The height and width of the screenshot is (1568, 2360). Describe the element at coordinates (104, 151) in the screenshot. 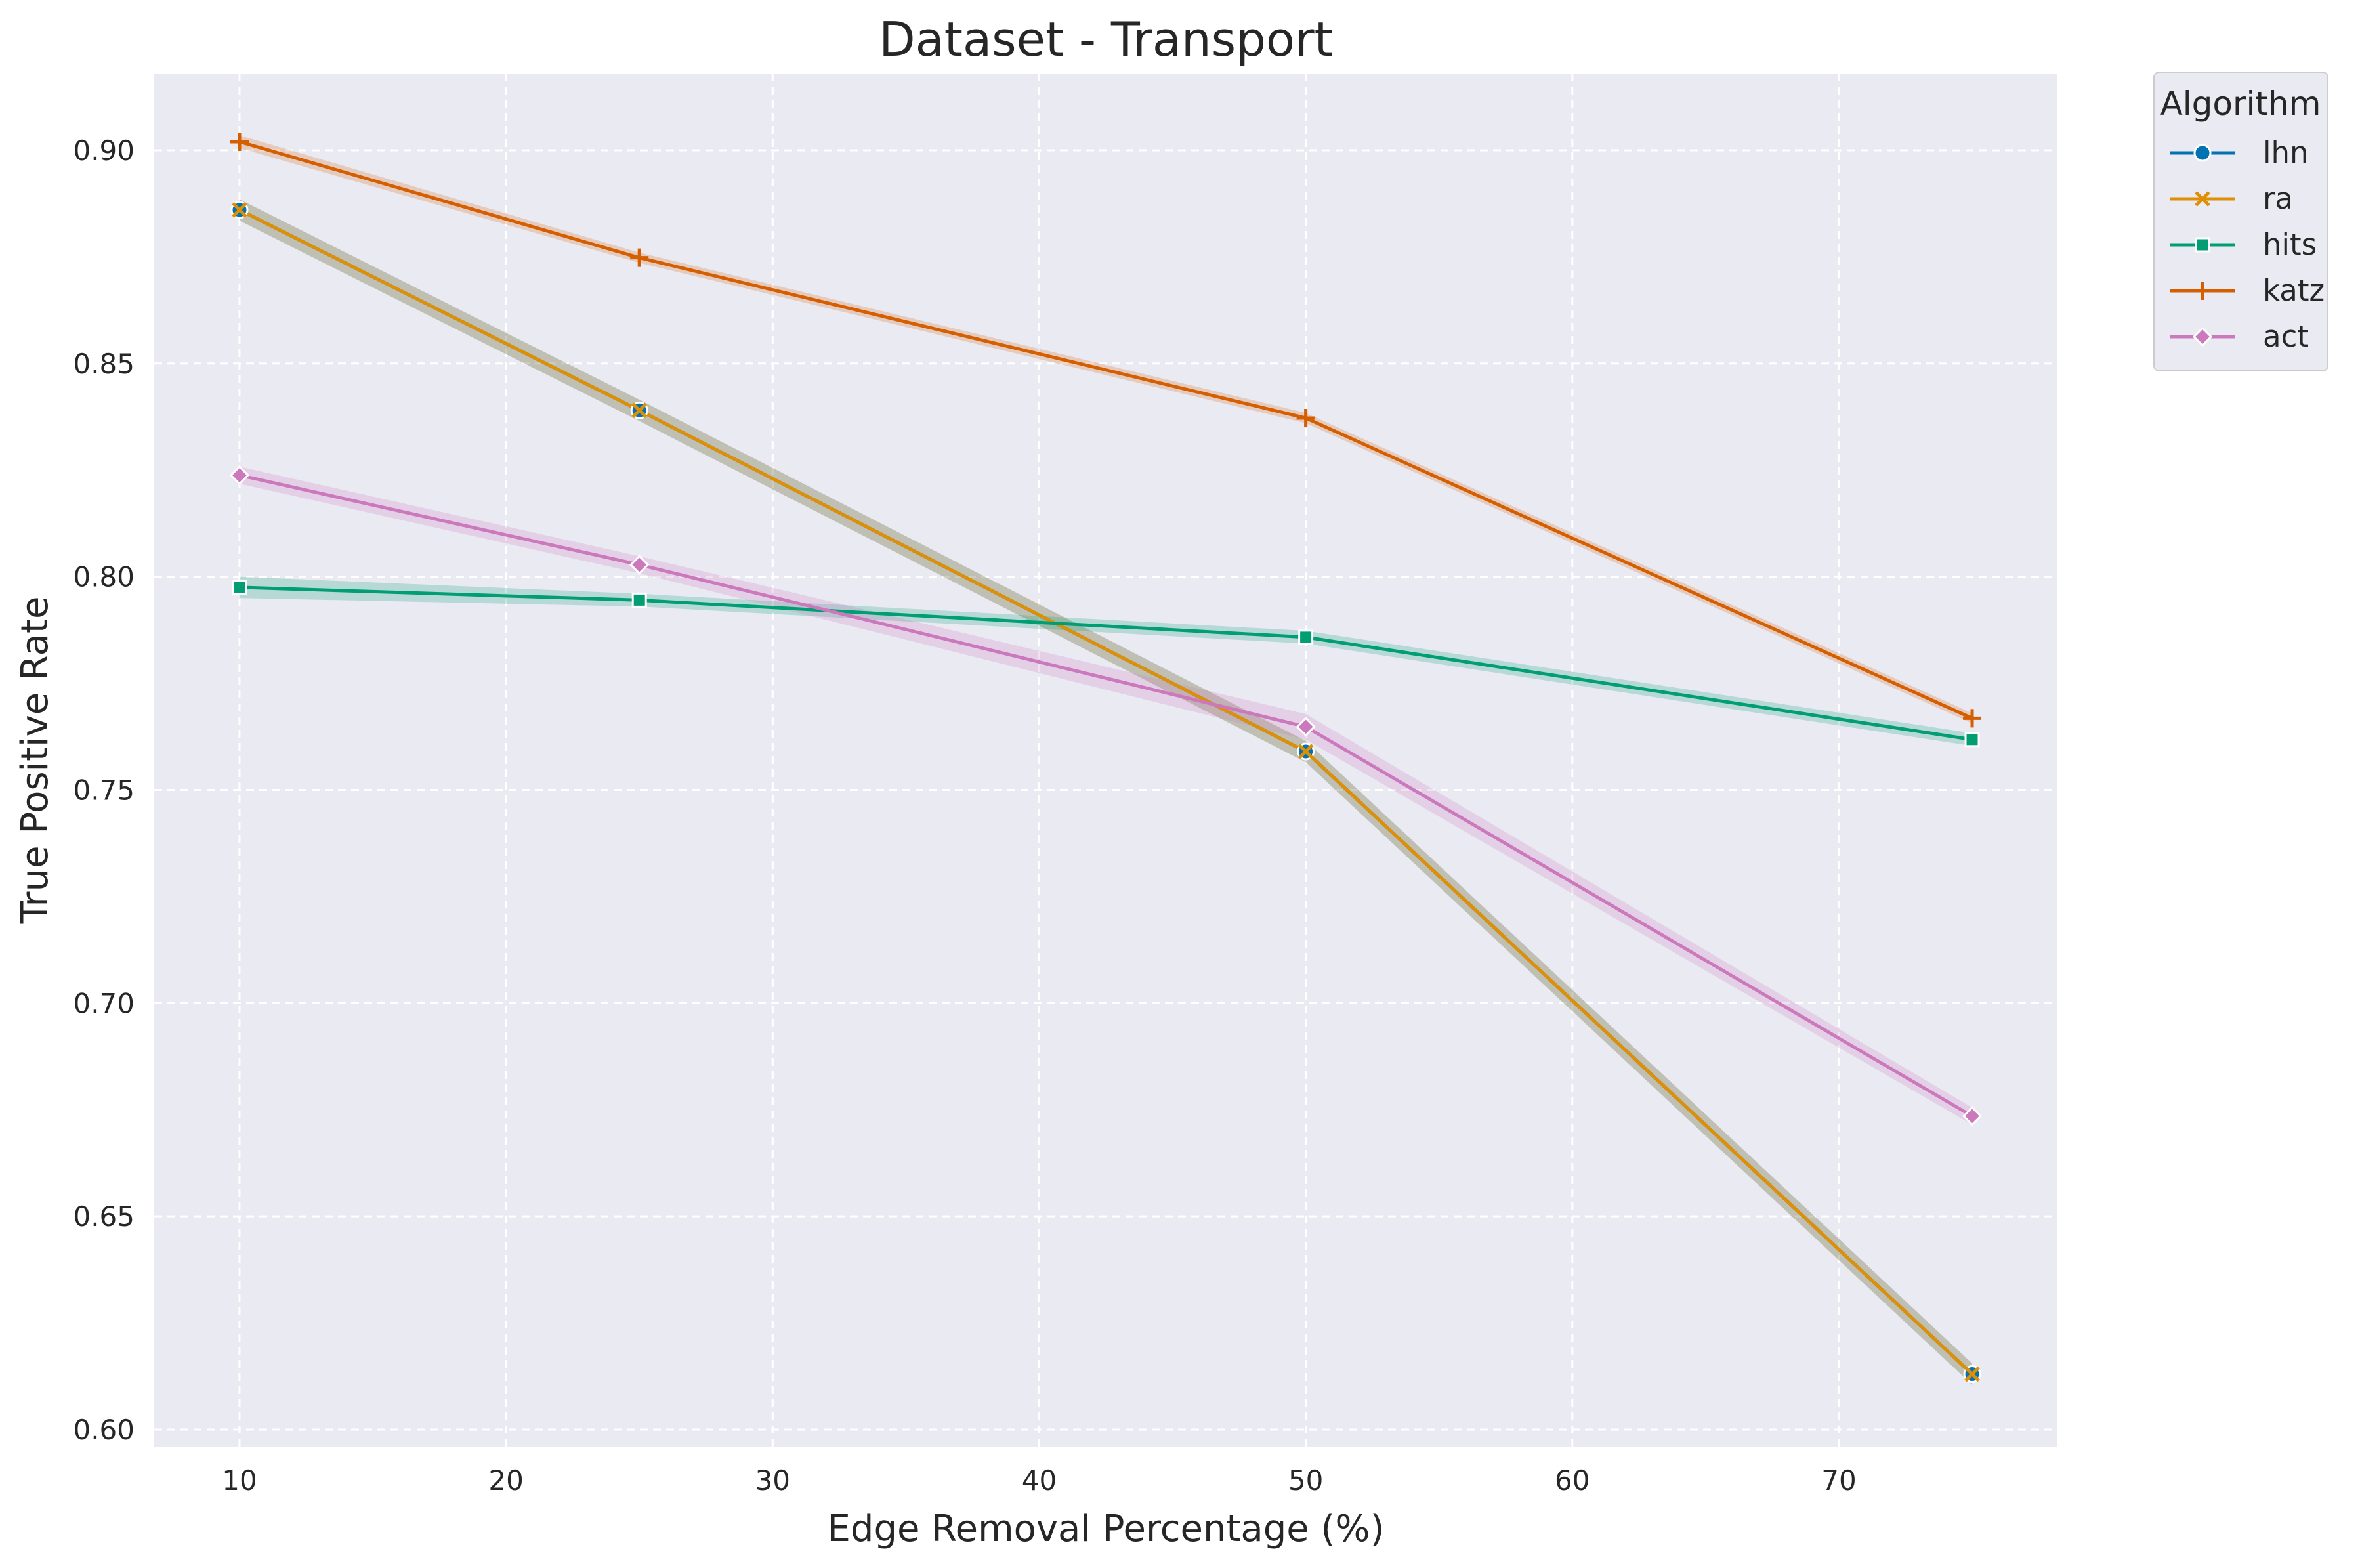

I see `y-tick-label: 0.90` at that location.